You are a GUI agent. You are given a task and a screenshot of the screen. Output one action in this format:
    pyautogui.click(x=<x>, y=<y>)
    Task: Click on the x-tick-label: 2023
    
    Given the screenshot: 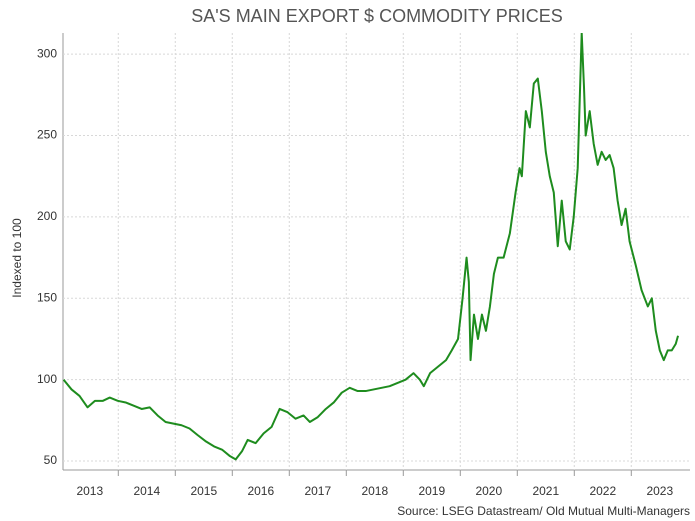 What is the action you would take?
    pyautogui.click(x=659, y=491)
    